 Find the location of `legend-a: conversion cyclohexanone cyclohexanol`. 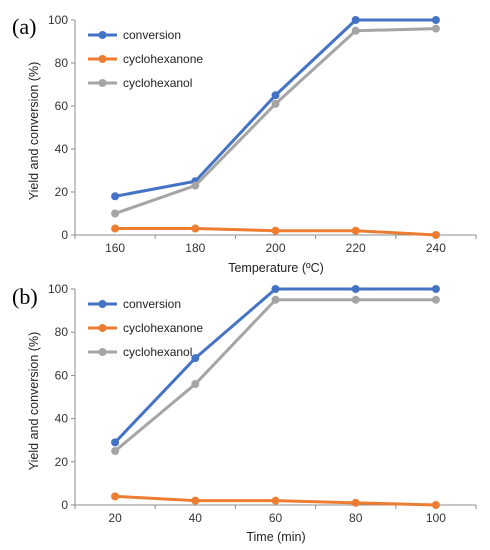

legend-a: conversion cyclohexanone cyclohexanol is located at coordinates (145, 59).